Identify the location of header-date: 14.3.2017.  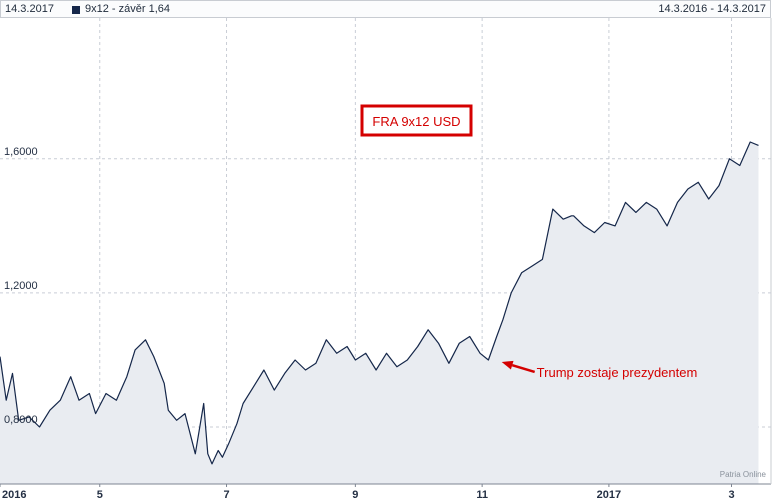
(29, 9).